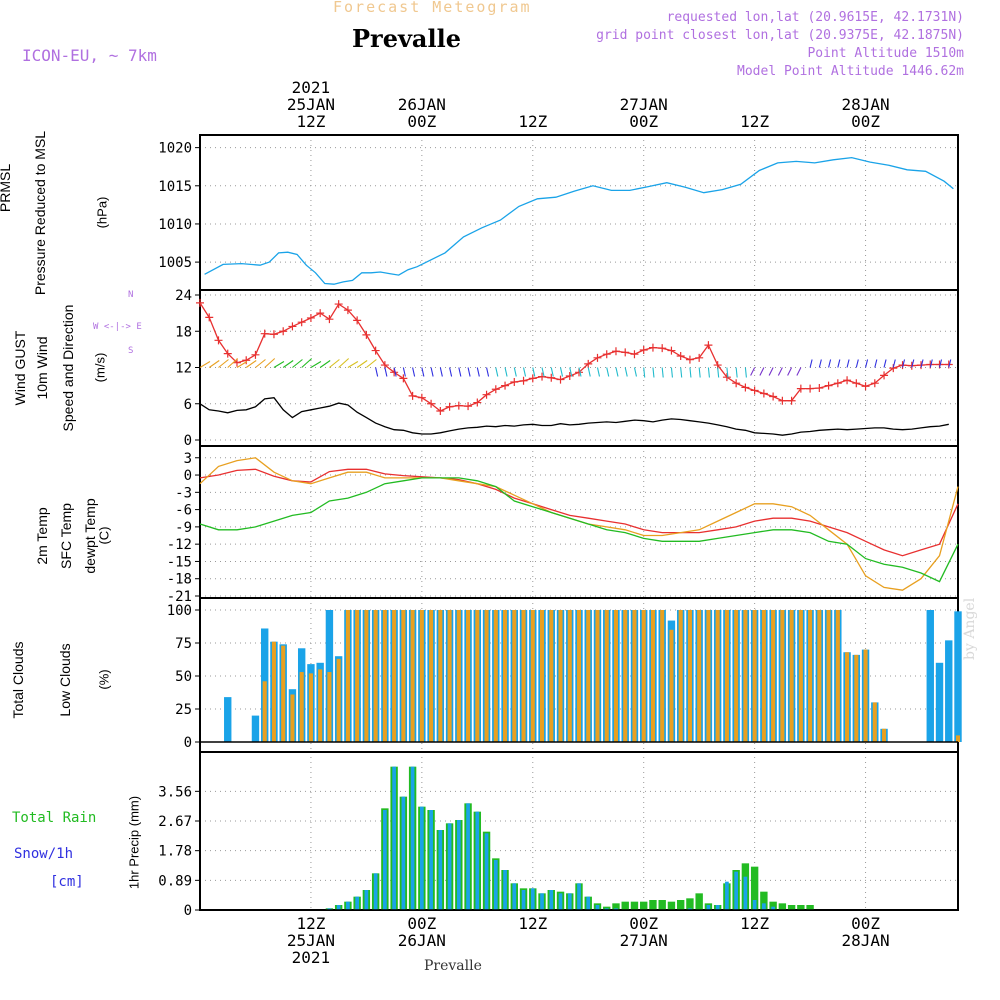 This screenshot has width=1000, height=1000. What do you see at coordinates (44, 854) in the screenshot?
I see `snow-label: Snow/1h` at bounding box center [44, 854].